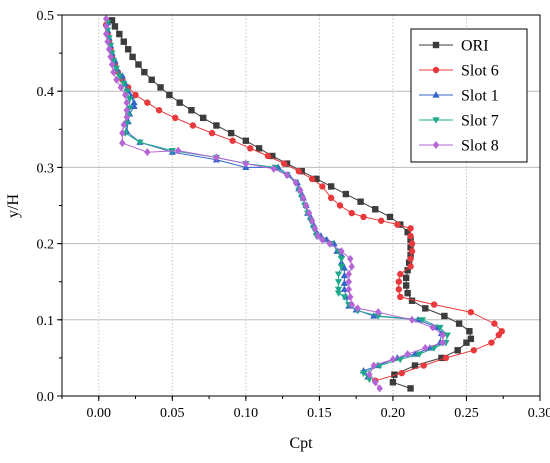 This screenshot has height=463, width=550. I want to click on legend-label: ORI, so click(475, 46).